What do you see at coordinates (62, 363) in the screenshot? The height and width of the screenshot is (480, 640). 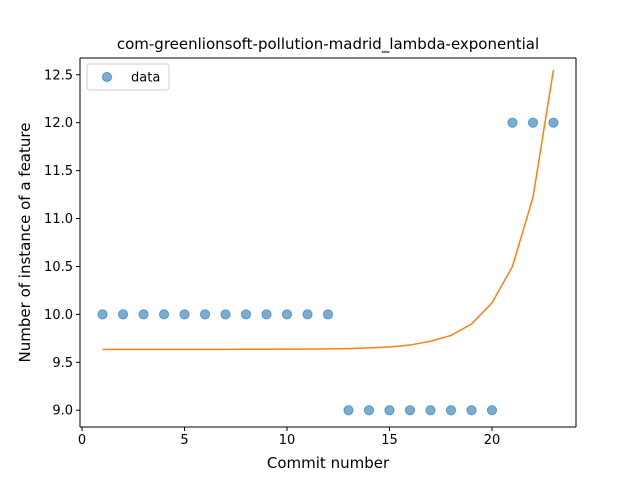 I see `y-tick-label: 9.5` at bounding box center [62, 363].